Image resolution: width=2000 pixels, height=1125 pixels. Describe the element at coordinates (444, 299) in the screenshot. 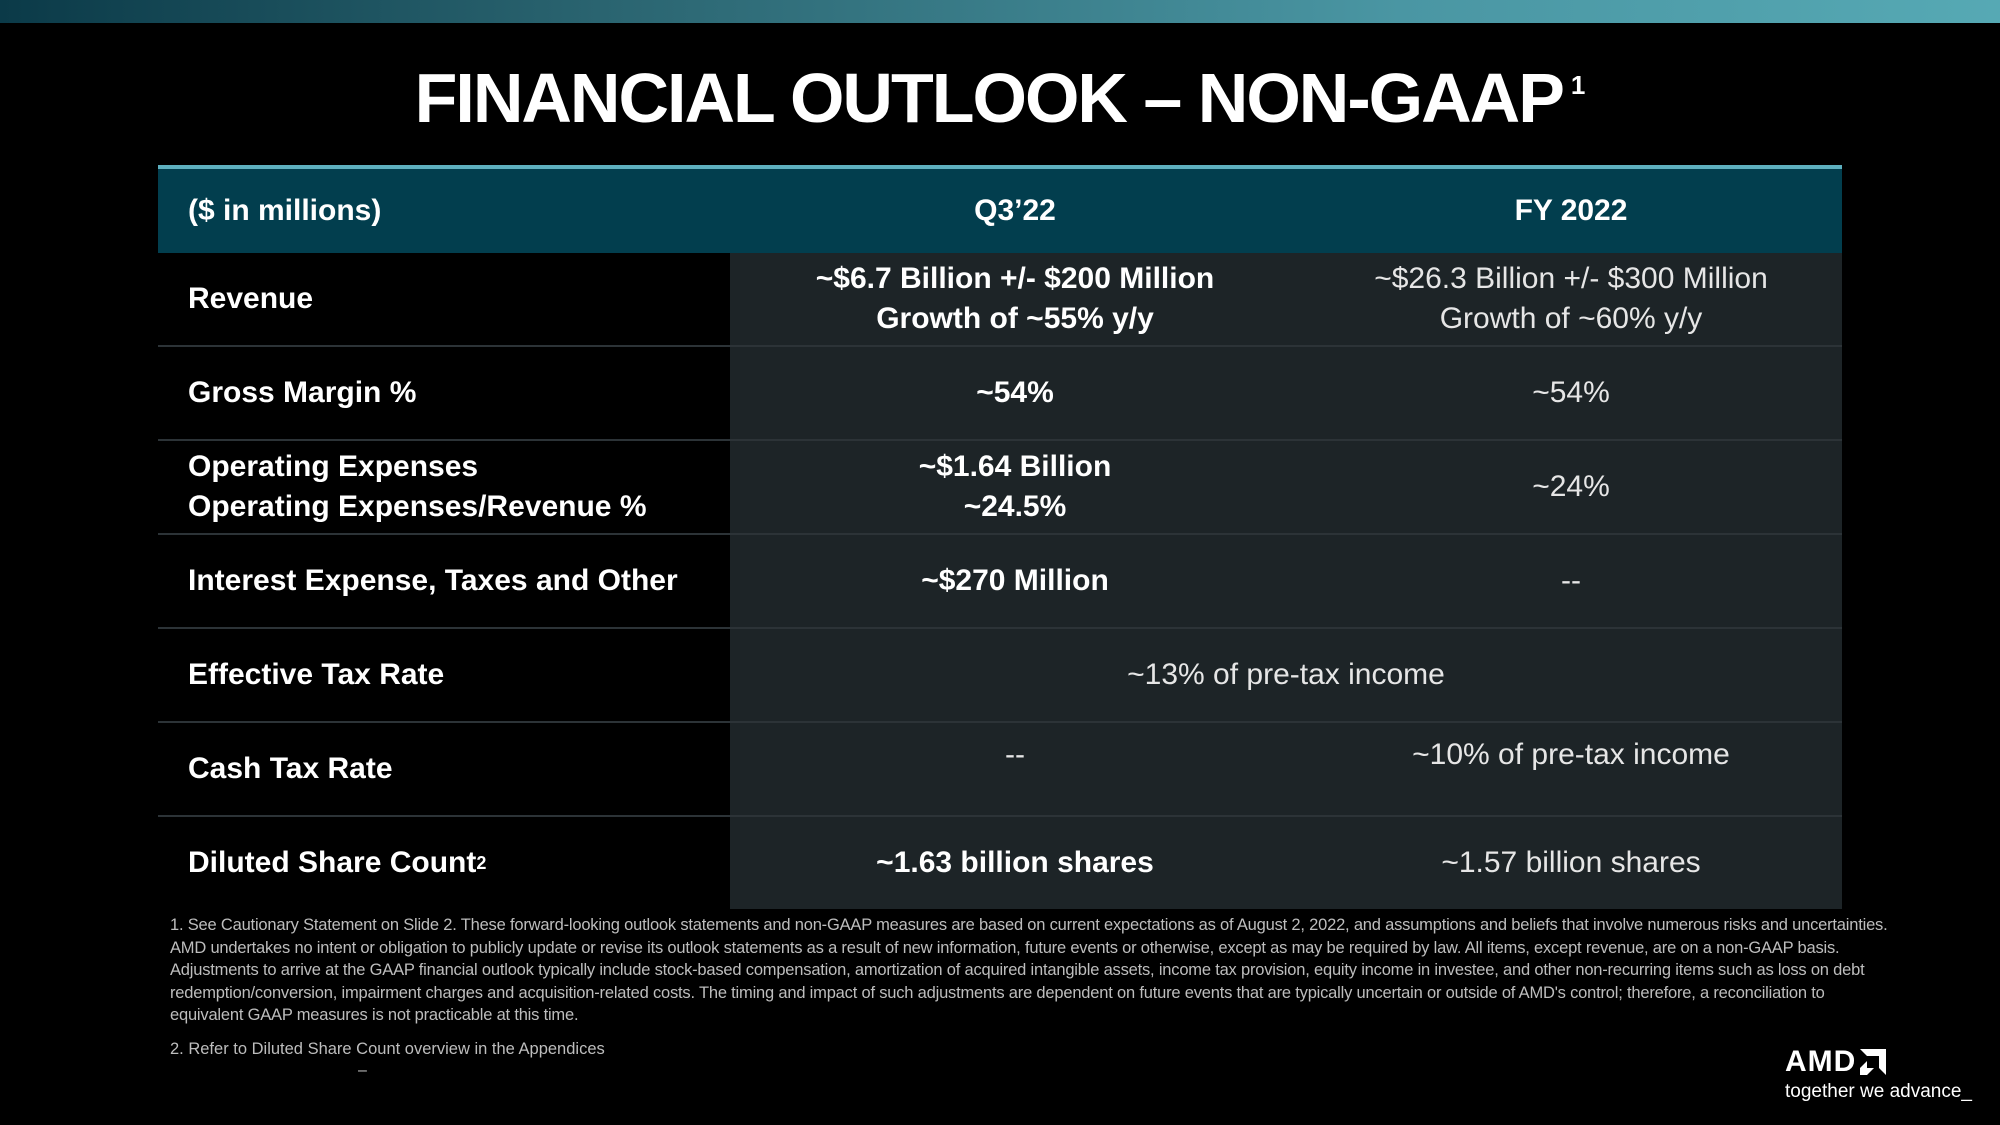

I see `row-label: Revenue` at that location.